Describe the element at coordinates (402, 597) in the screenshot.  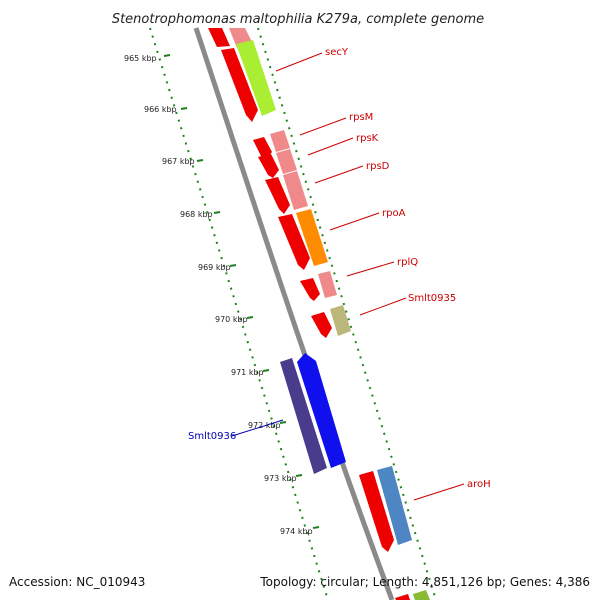
I see `cds-bottom` at that location.